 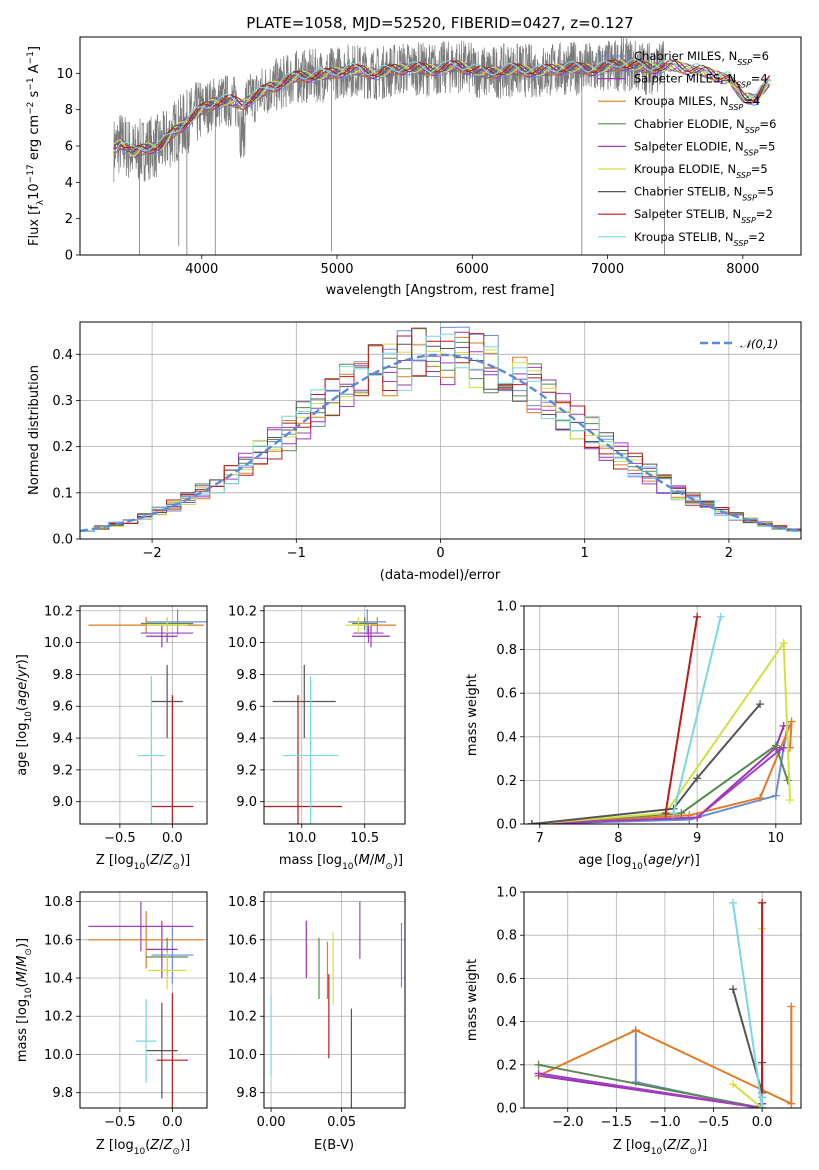 I want to click on mass-vs-ebv-plot-area, so click(x=336, y=1004).